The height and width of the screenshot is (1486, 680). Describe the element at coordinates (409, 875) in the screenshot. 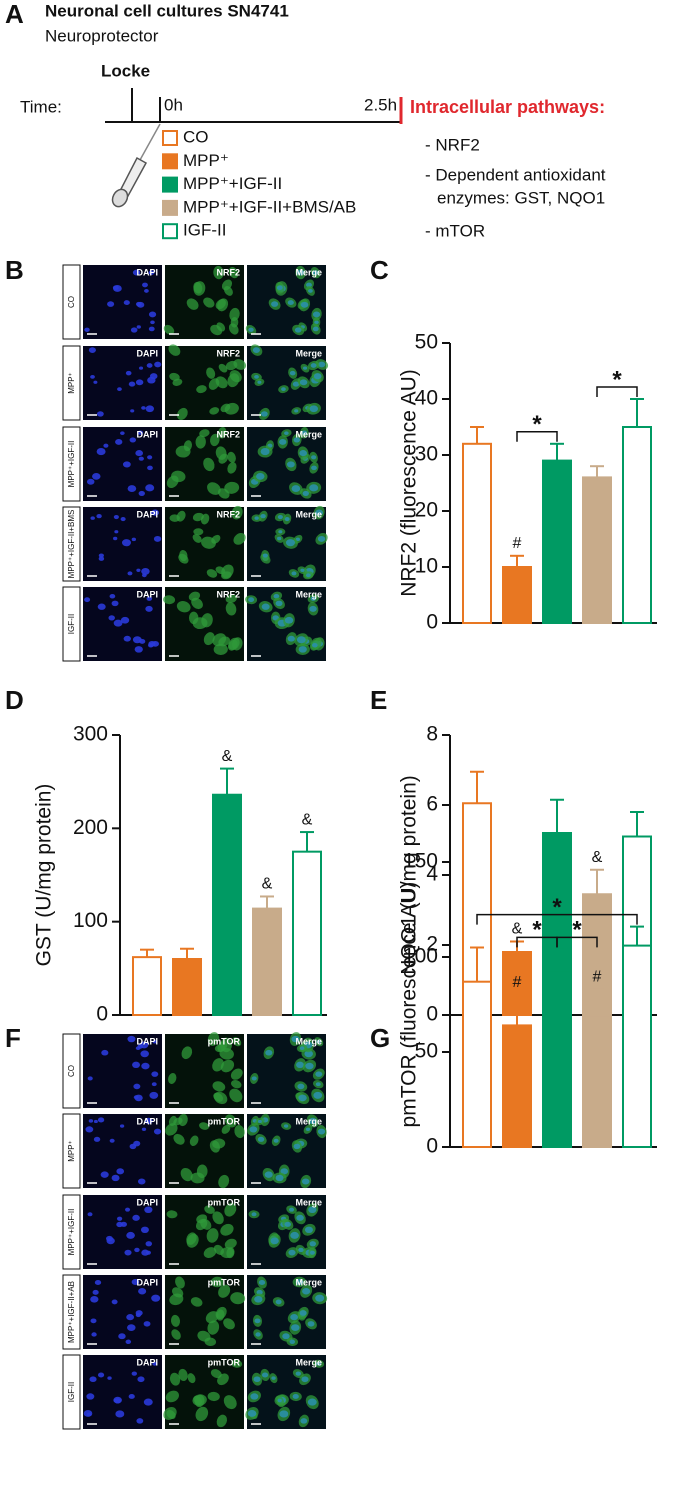

I see `y-axis-label: NQO1 (U/mg protein)` at that location.